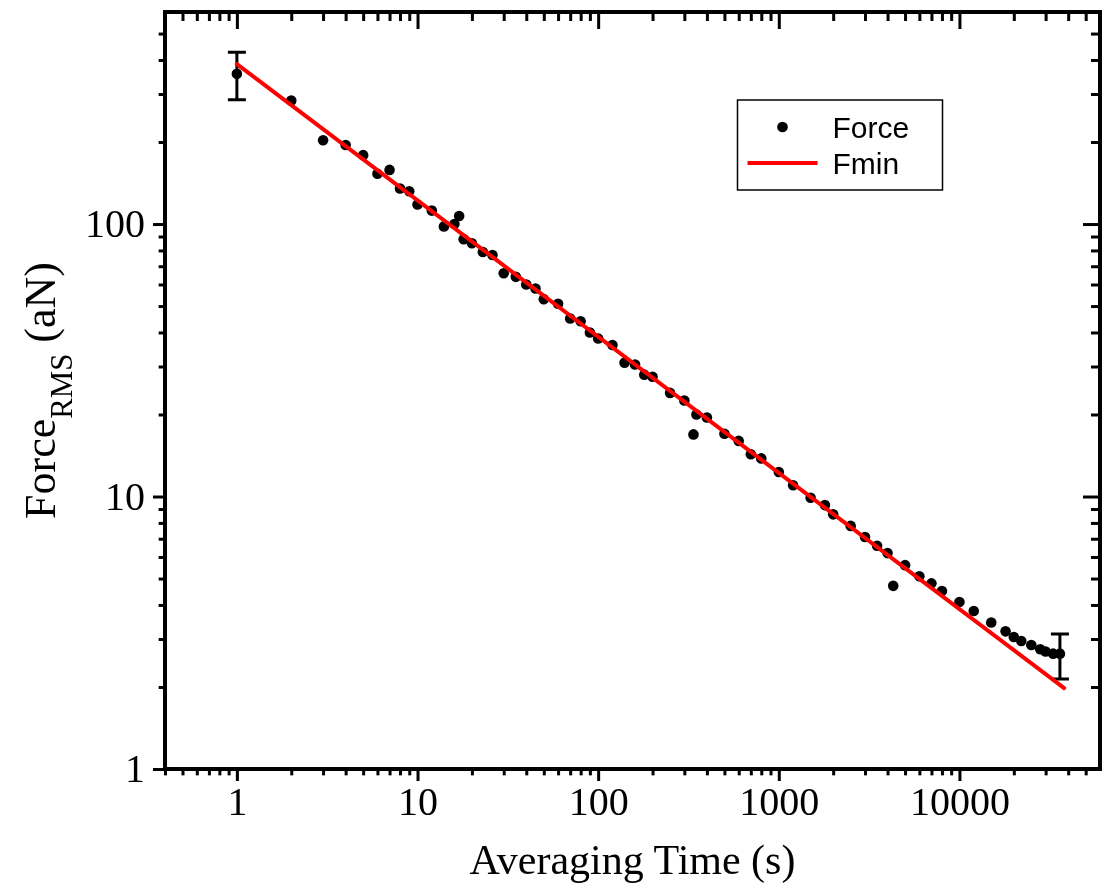  I want to click on x-tick-label: 10000, so click(959, 802).